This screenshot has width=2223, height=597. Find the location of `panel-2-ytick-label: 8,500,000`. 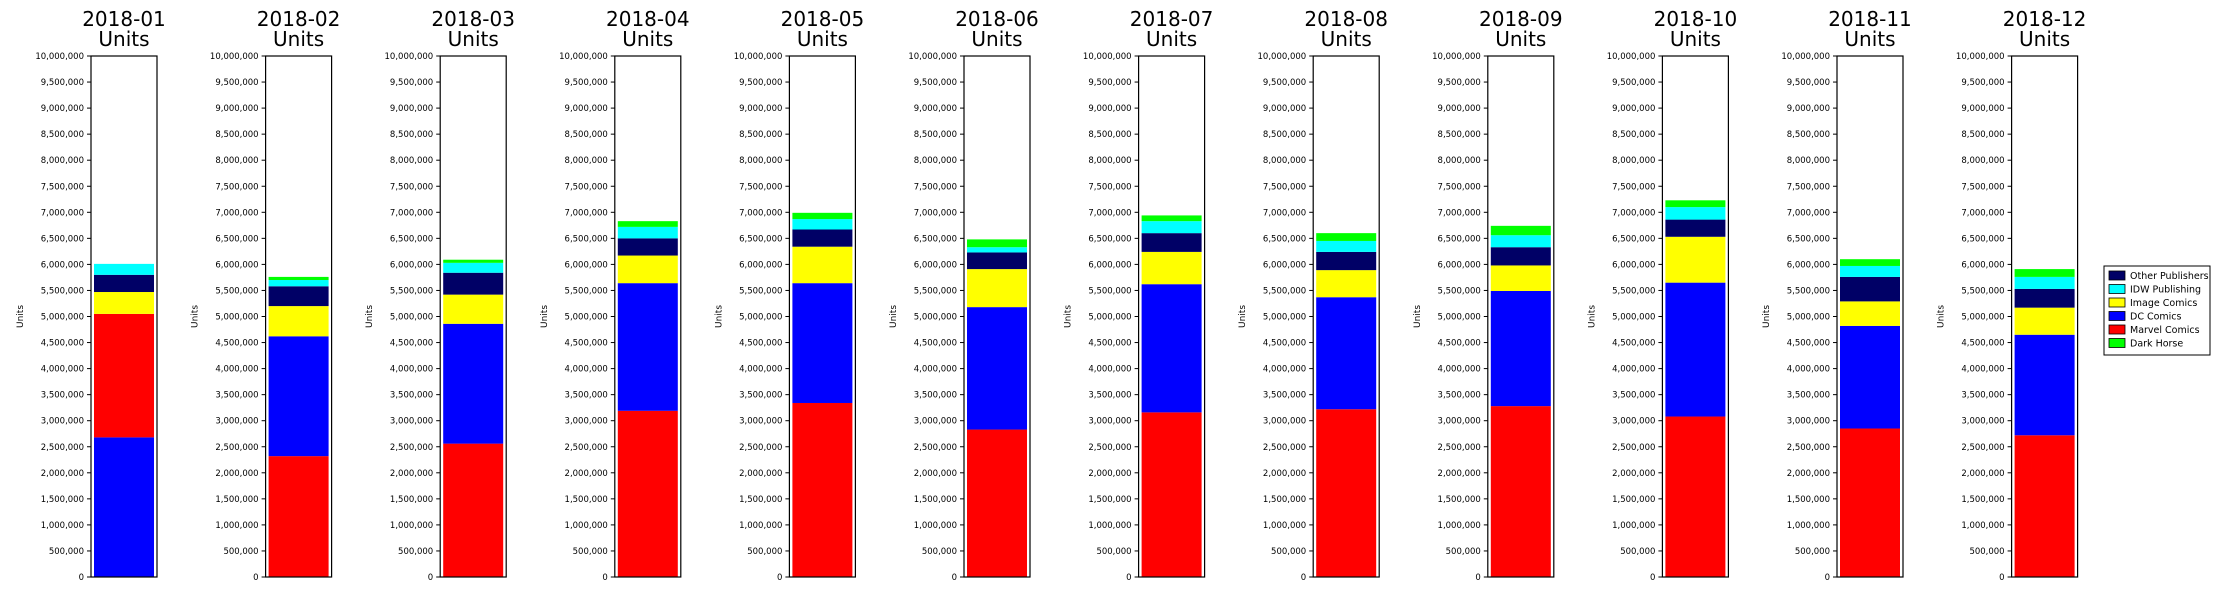

panel-2-ytick-label: 8,500,000 is located at coordinates (236, 135).